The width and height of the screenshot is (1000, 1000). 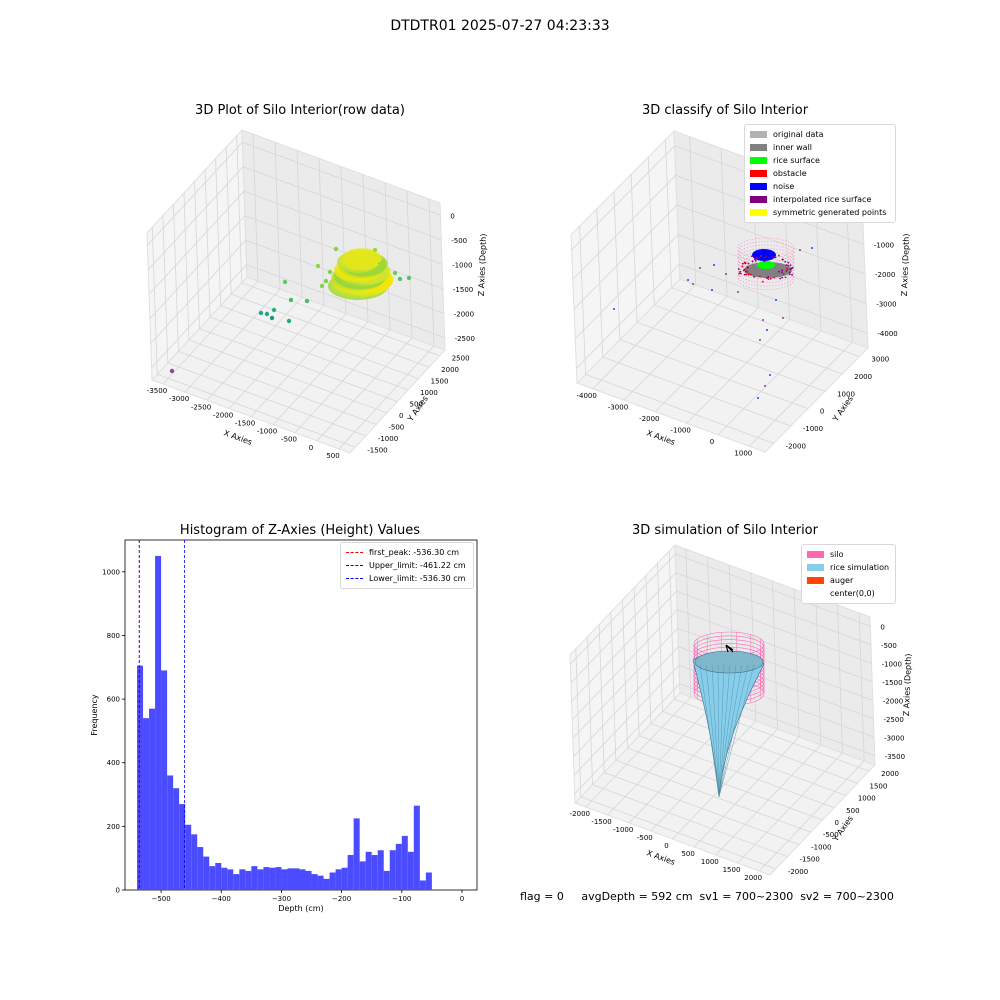 I want to click on z-tick-label: -2000, so click(x=893, y=701).